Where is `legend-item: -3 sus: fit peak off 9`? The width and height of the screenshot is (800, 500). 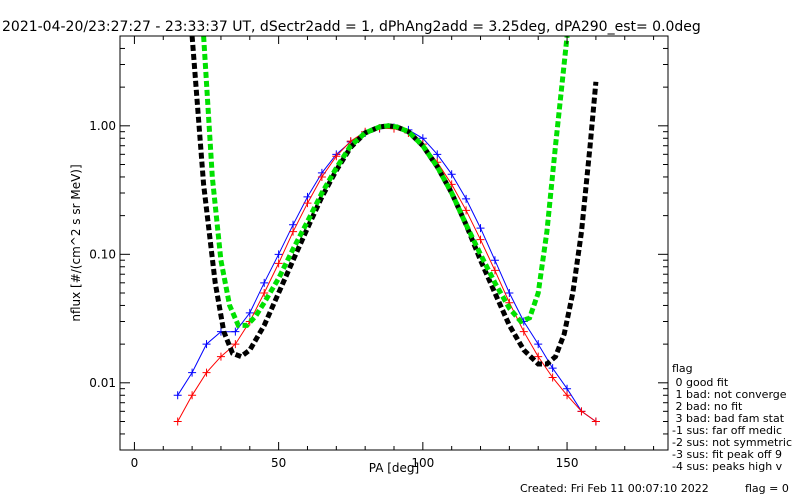
legend-item: -3 sus: fit peak off 9 is located at coordinates (727, 454).